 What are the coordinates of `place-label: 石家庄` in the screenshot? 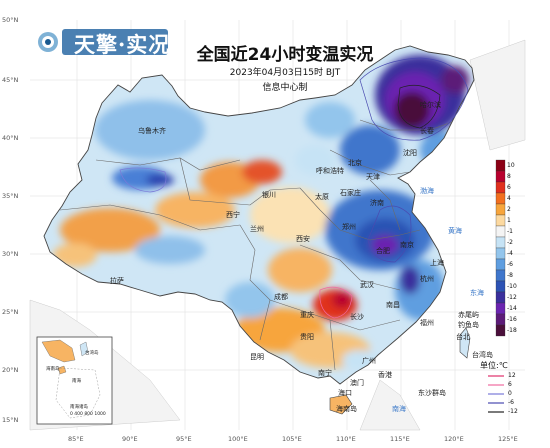 It's located at (350, 193).